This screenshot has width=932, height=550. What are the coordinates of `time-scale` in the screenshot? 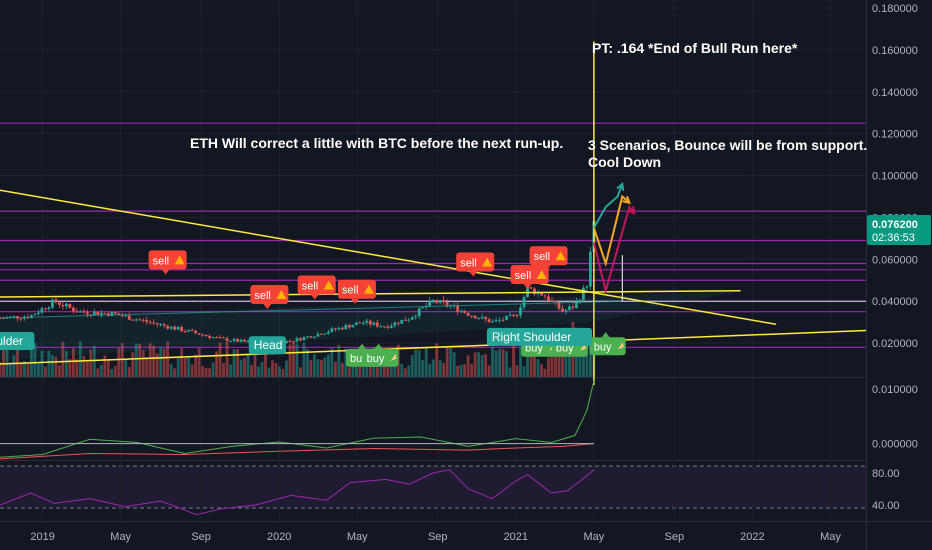 It's located at (433, 535).